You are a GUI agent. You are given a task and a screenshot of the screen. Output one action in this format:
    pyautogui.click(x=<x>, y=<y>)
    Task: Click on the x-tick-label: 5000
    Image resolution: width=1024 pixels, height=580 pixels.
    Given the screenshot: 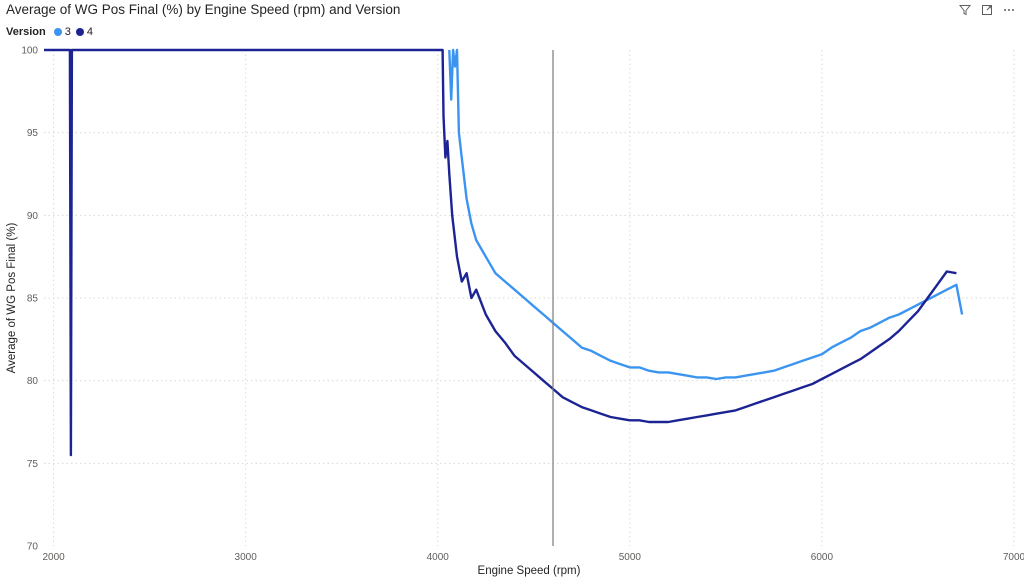 What is the action you would take?
    pyautogui.click(x=630, y=557)
    